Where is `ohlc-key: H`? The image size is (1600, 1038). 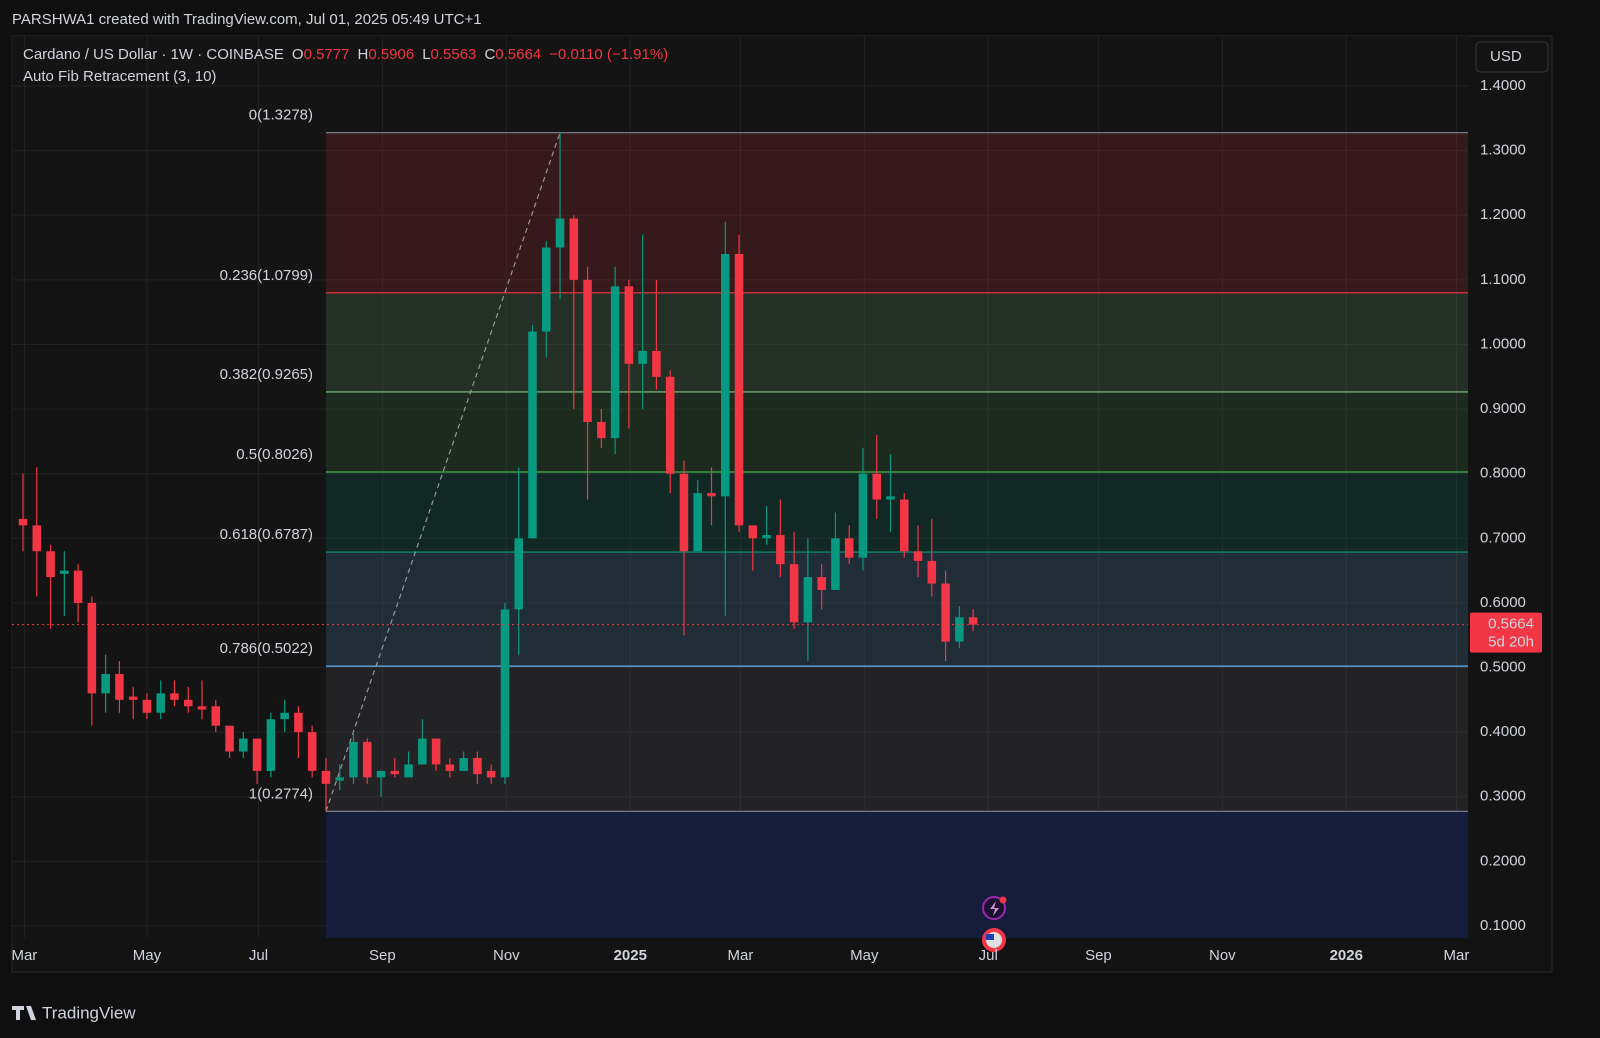
ohlc-key: H is located at coordinates (362, 54).